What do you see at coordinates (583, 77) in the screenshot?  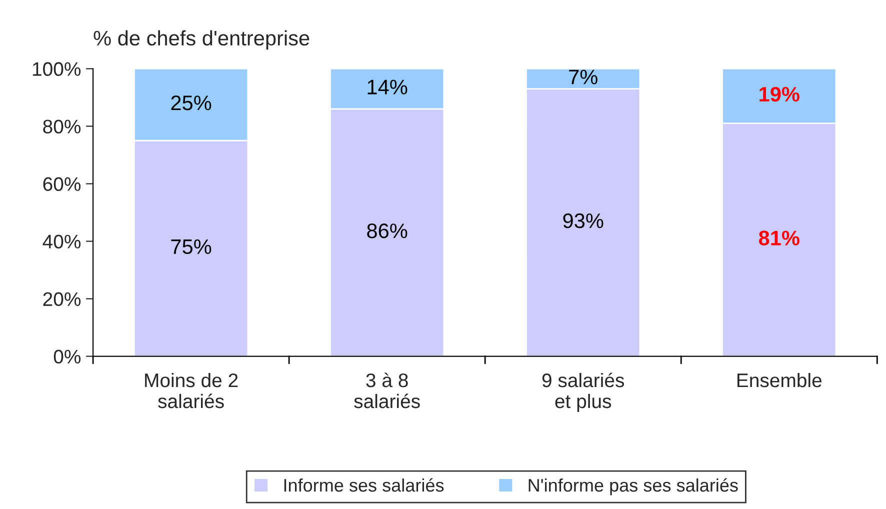 I see `data-label: 7%` at bounding box center [583, 77].